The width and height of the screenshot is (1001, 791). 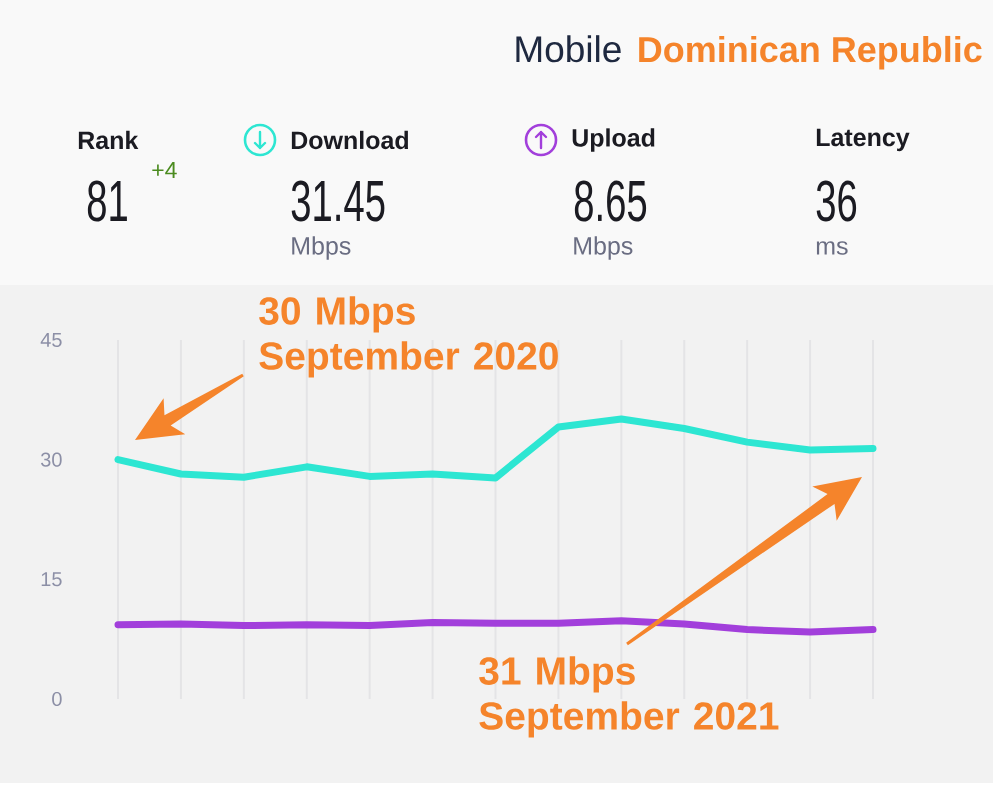 What do you see at coordinates (350, 140) in the screenshot?
I see `legend-label: Download` at bounding box center [350, 140].